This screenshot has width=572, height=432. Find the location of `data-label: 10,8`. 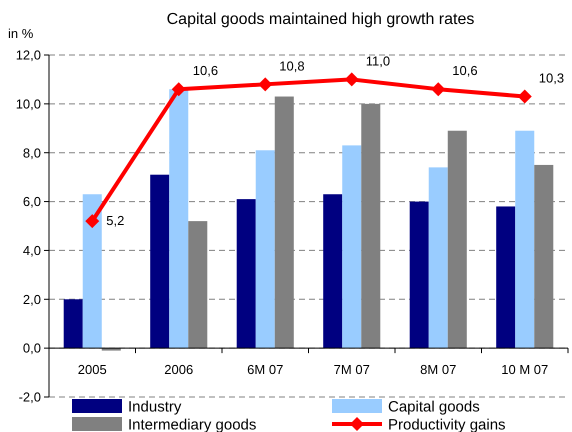

data-label: 10,8 is located at coordinates (292, 66).